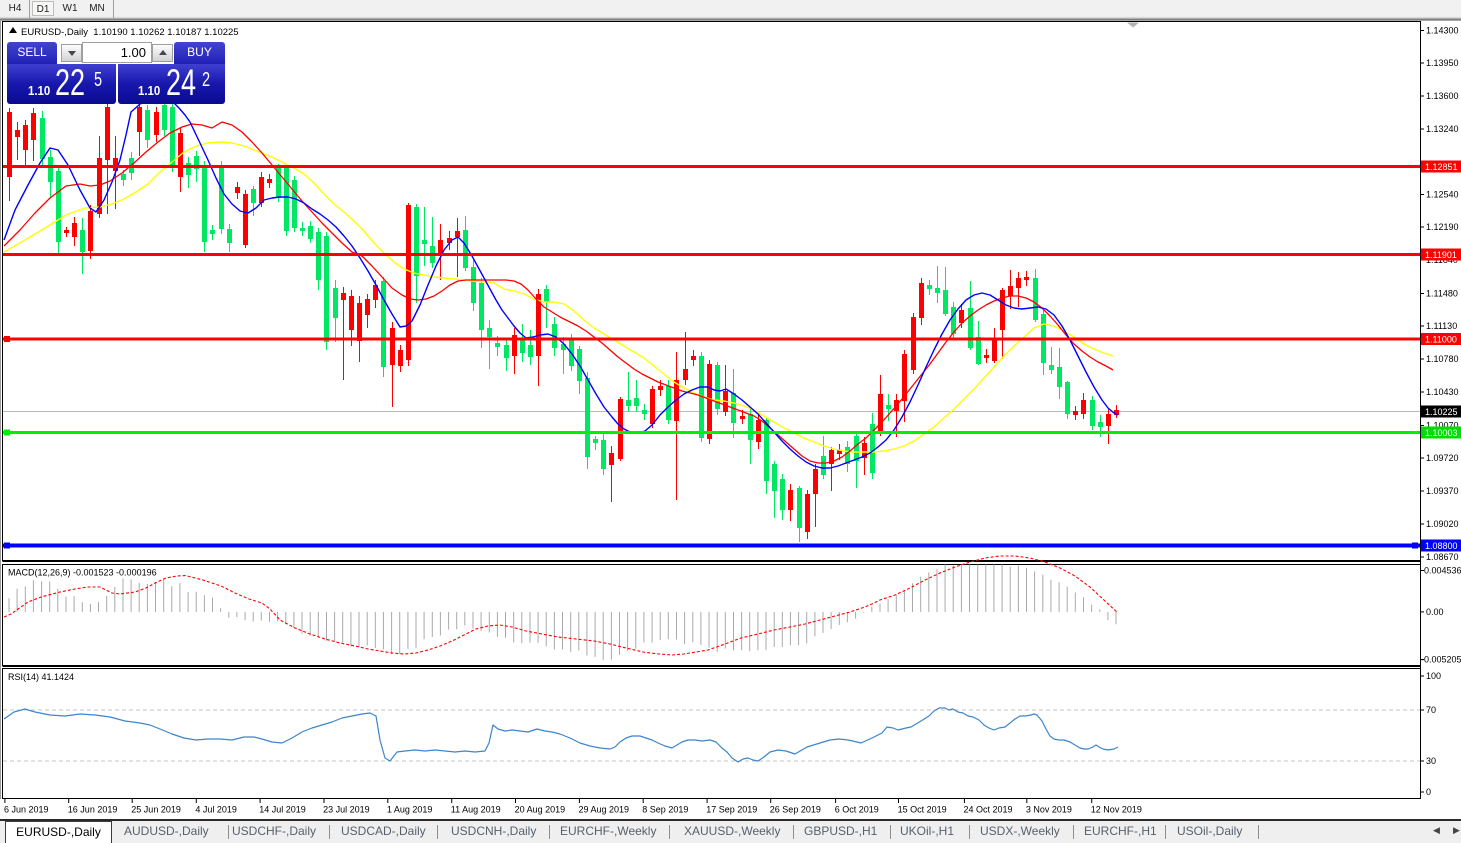 The image size is (1461, 843). I want to click on svg-text: 1.09720, so click(1442, 458).